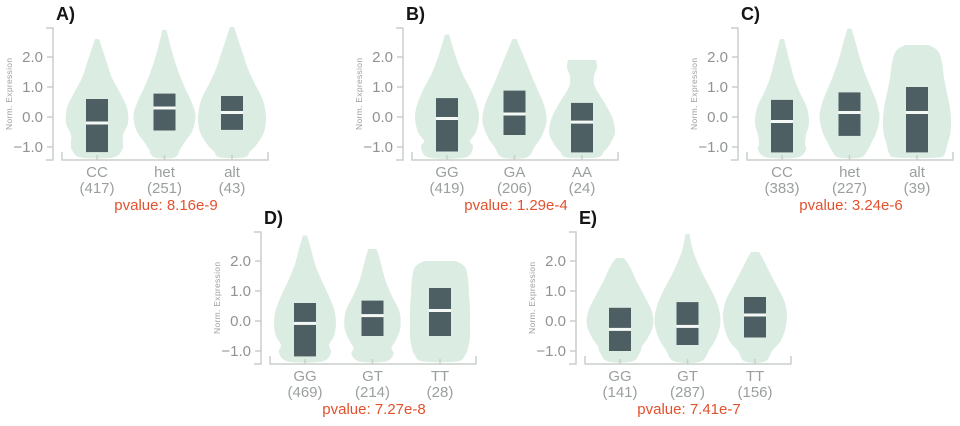  Describe the element at coordinates (687, 392) in the screenshot. I see `count-label: (287)` at that location.